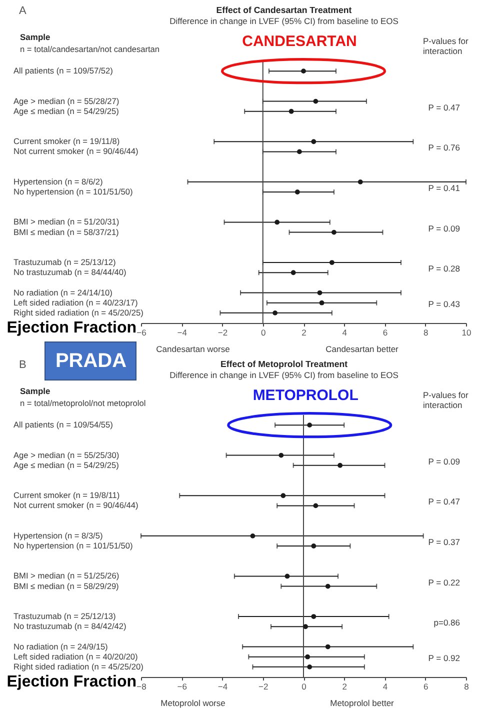 Image resolution: width=479 pixels, height=721 pixels. Describe the element at coordinates (362, 703) in the screenshot. I see `text: Metoprolol better` at that location.